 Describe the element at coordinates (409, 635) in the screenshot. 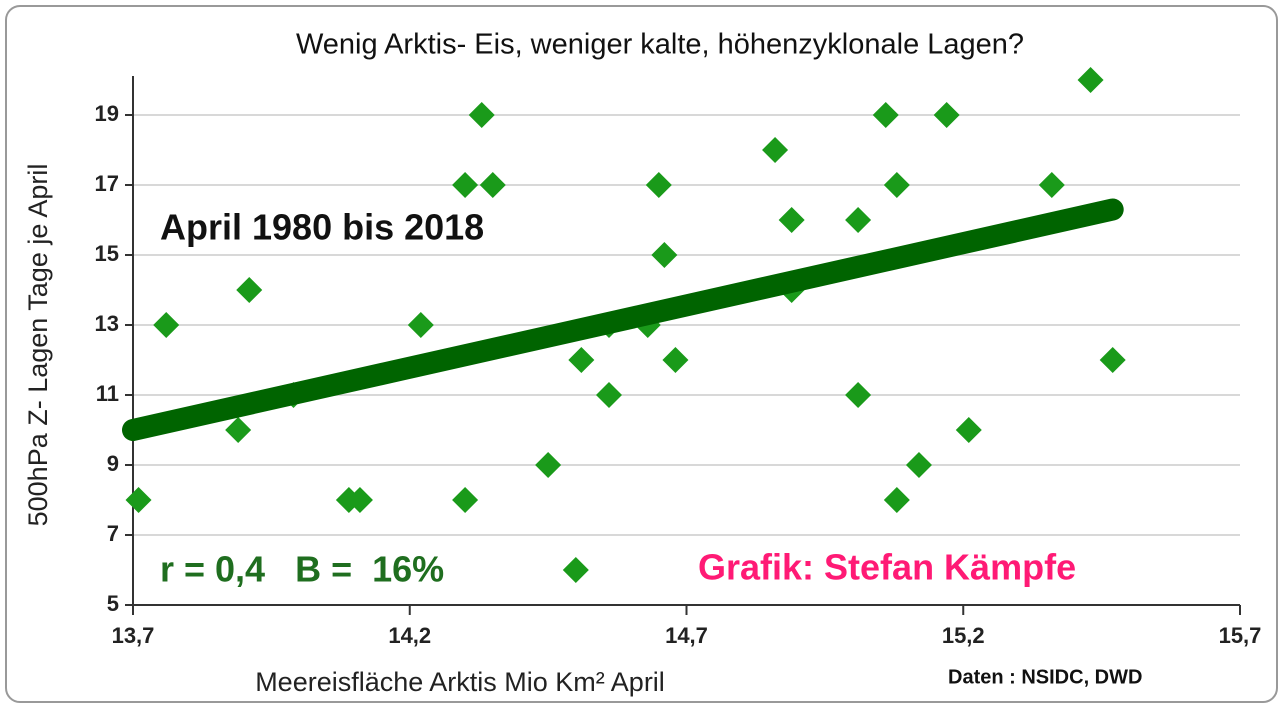

I see `x-tick-label: 14,2` at that location.